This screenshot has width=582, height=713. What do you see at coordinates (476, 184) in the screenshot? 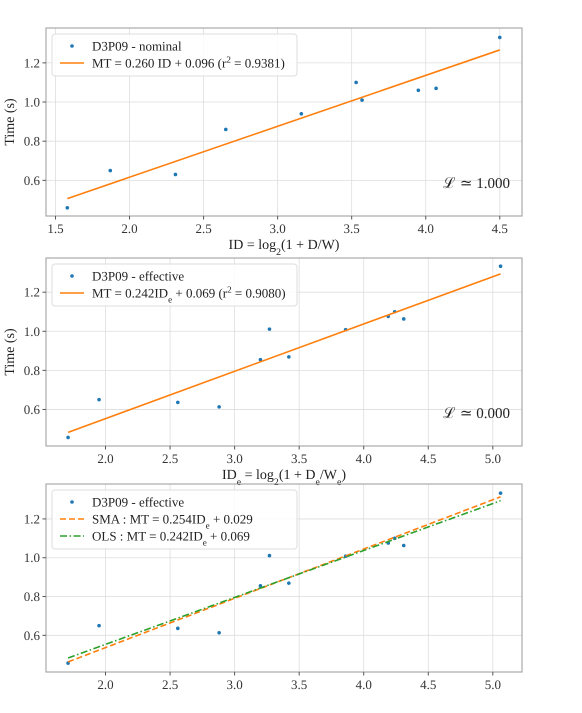
I see `annotation: ℒ ≃ 1.000` at bounding box center [476, 184].